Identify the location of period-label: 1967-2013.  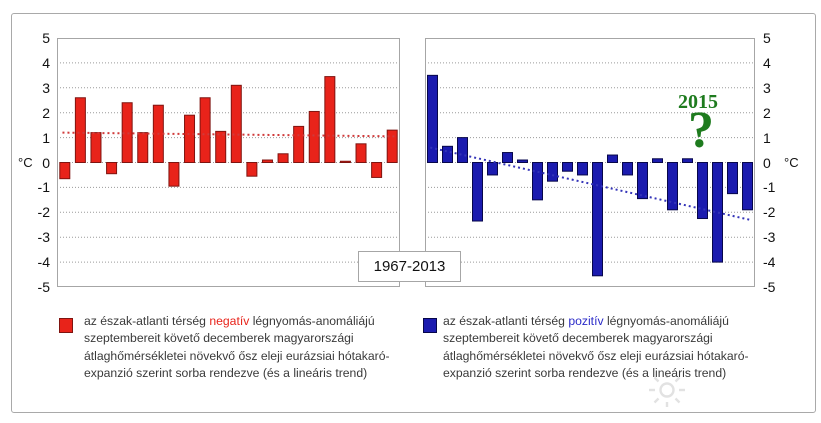
(409, 266).